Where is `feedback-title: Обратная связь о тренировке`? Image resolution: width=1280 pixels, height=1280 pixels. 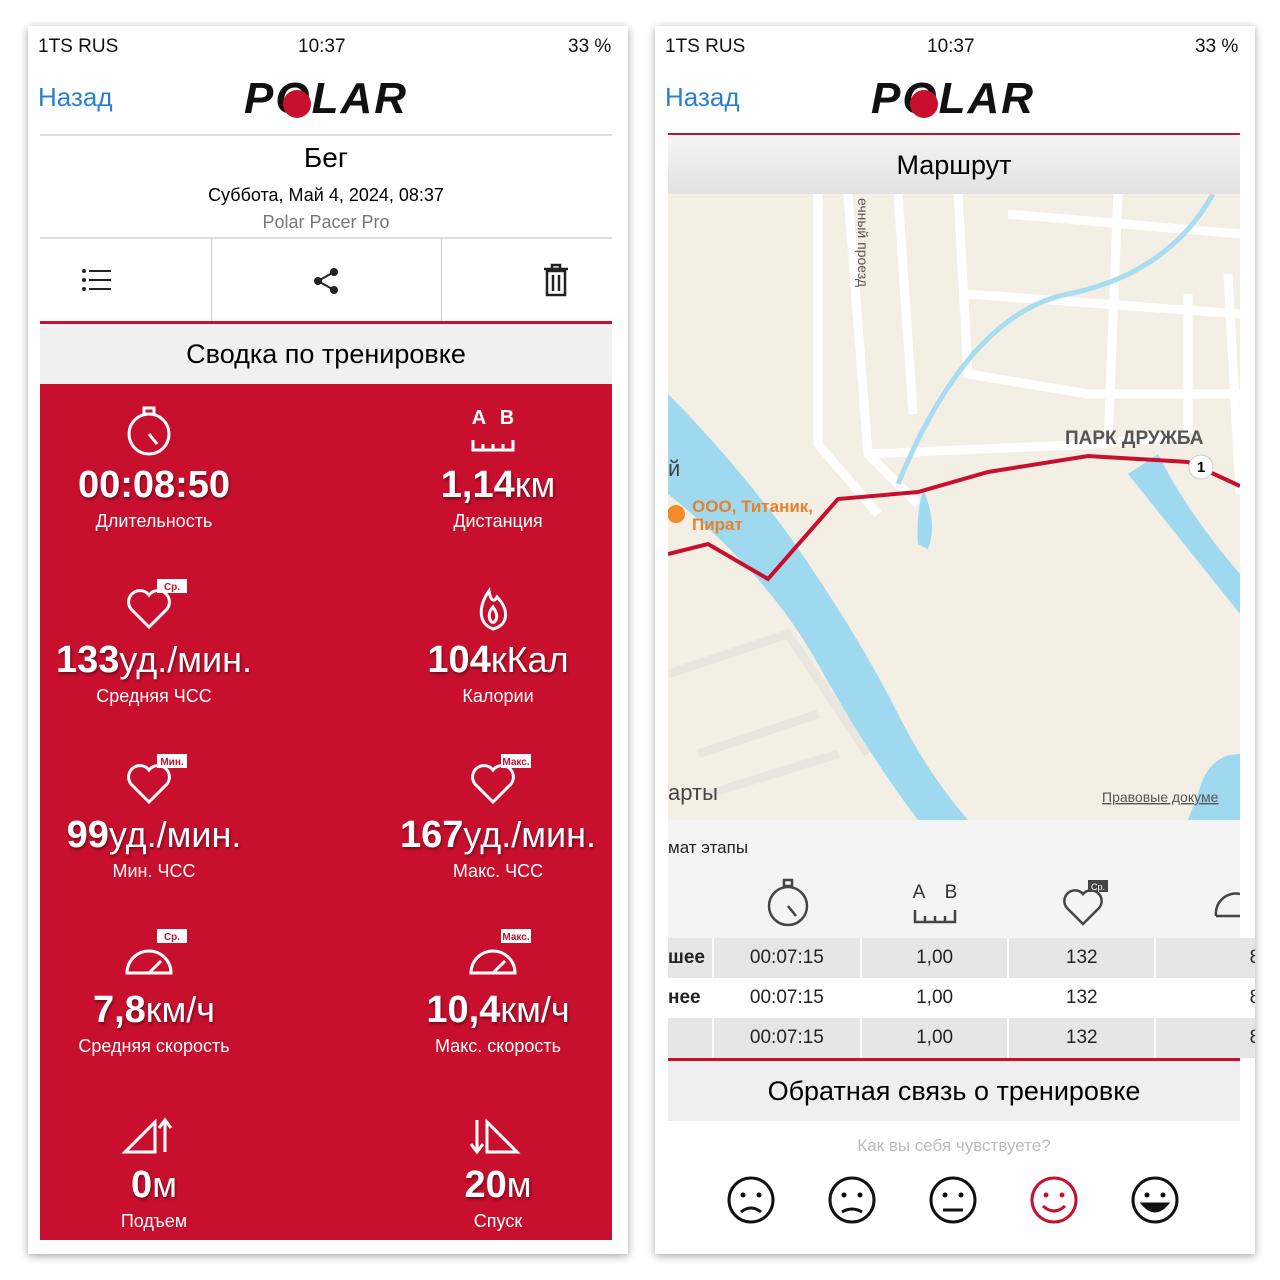
feedback-title: Обратная связь о тренировке is located at coordinates (954, 1091).